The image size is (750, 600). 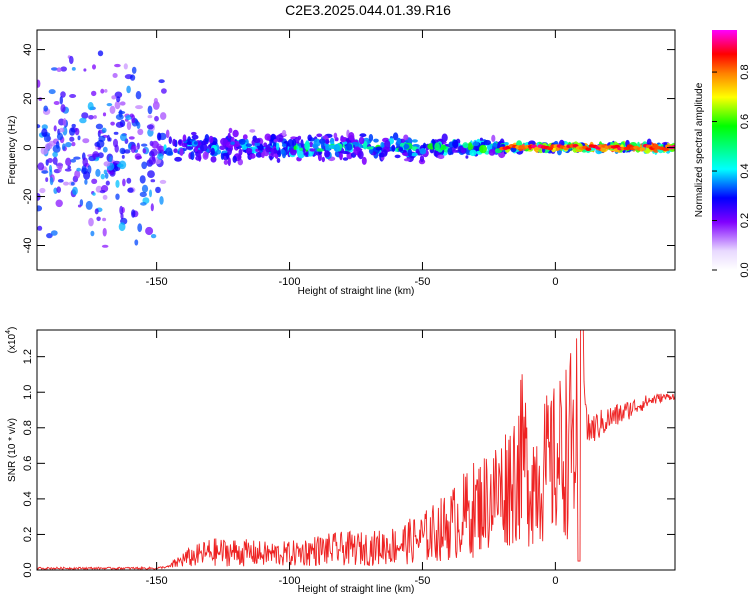 I want to click on spectrogram-ytick-label: 40, so click(x=28, y=49).